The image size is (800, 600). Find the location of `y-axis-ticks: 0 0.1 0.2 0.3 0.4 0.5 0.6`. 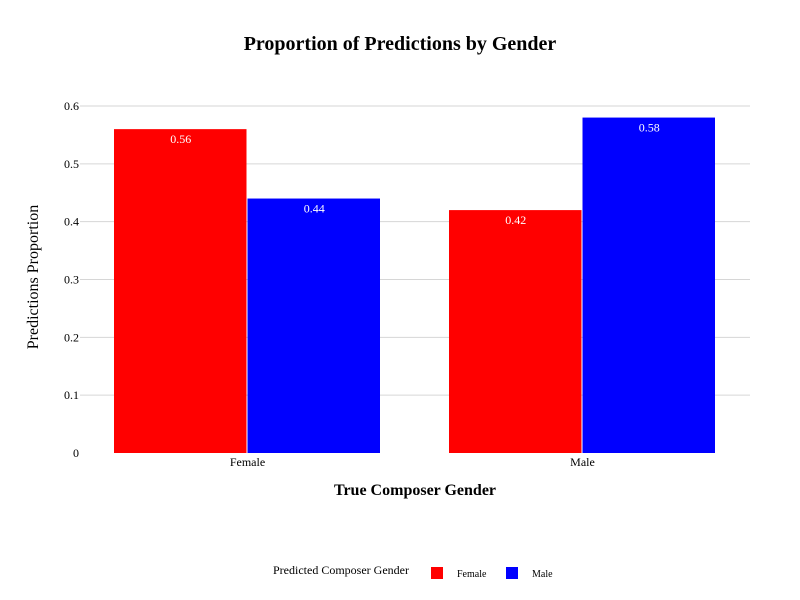

y-axis-ticks: 0 0.1 0.2 0.3 0.4 0.5 0.6 is located at coordinates (71, 279).